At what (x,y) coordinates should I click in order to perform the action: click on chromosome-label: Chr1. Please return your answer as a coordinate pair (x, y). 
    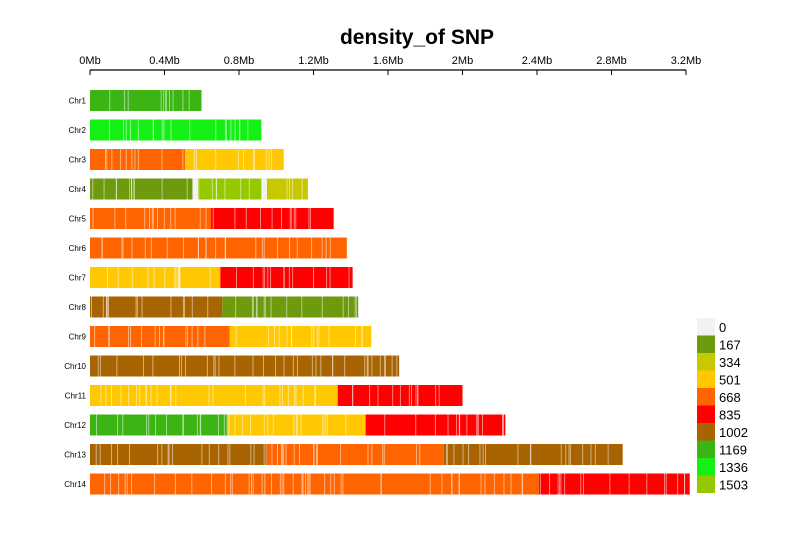
    Looking at the image, I should click on (78, 101).